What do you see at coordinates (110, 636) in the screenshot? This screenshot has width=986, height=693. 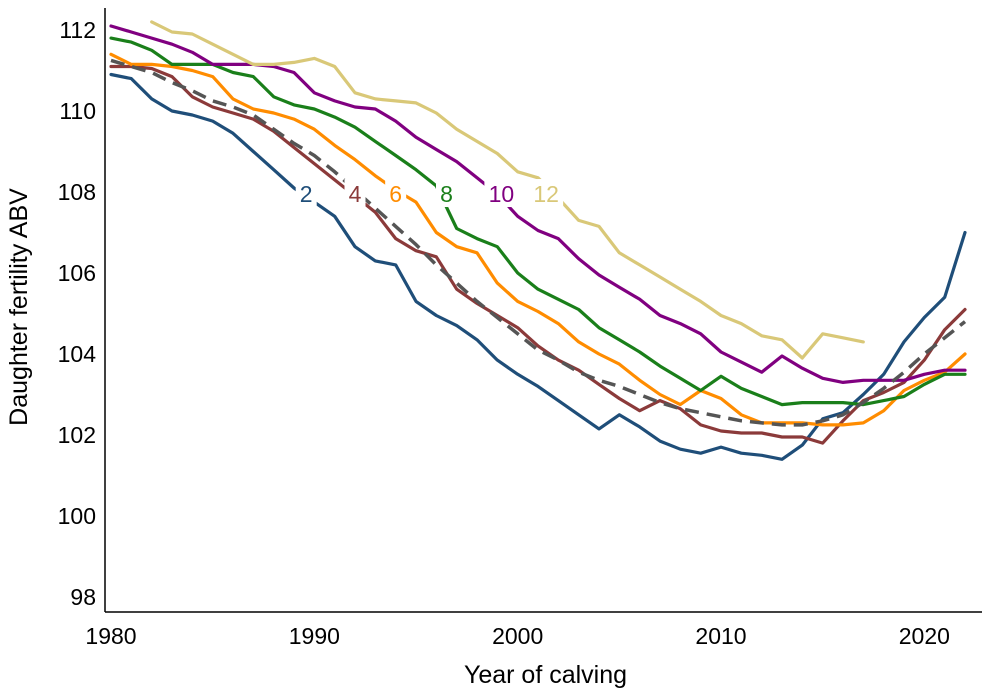 I see `x-tick-label: 1980` at bounding box center [110, 636].